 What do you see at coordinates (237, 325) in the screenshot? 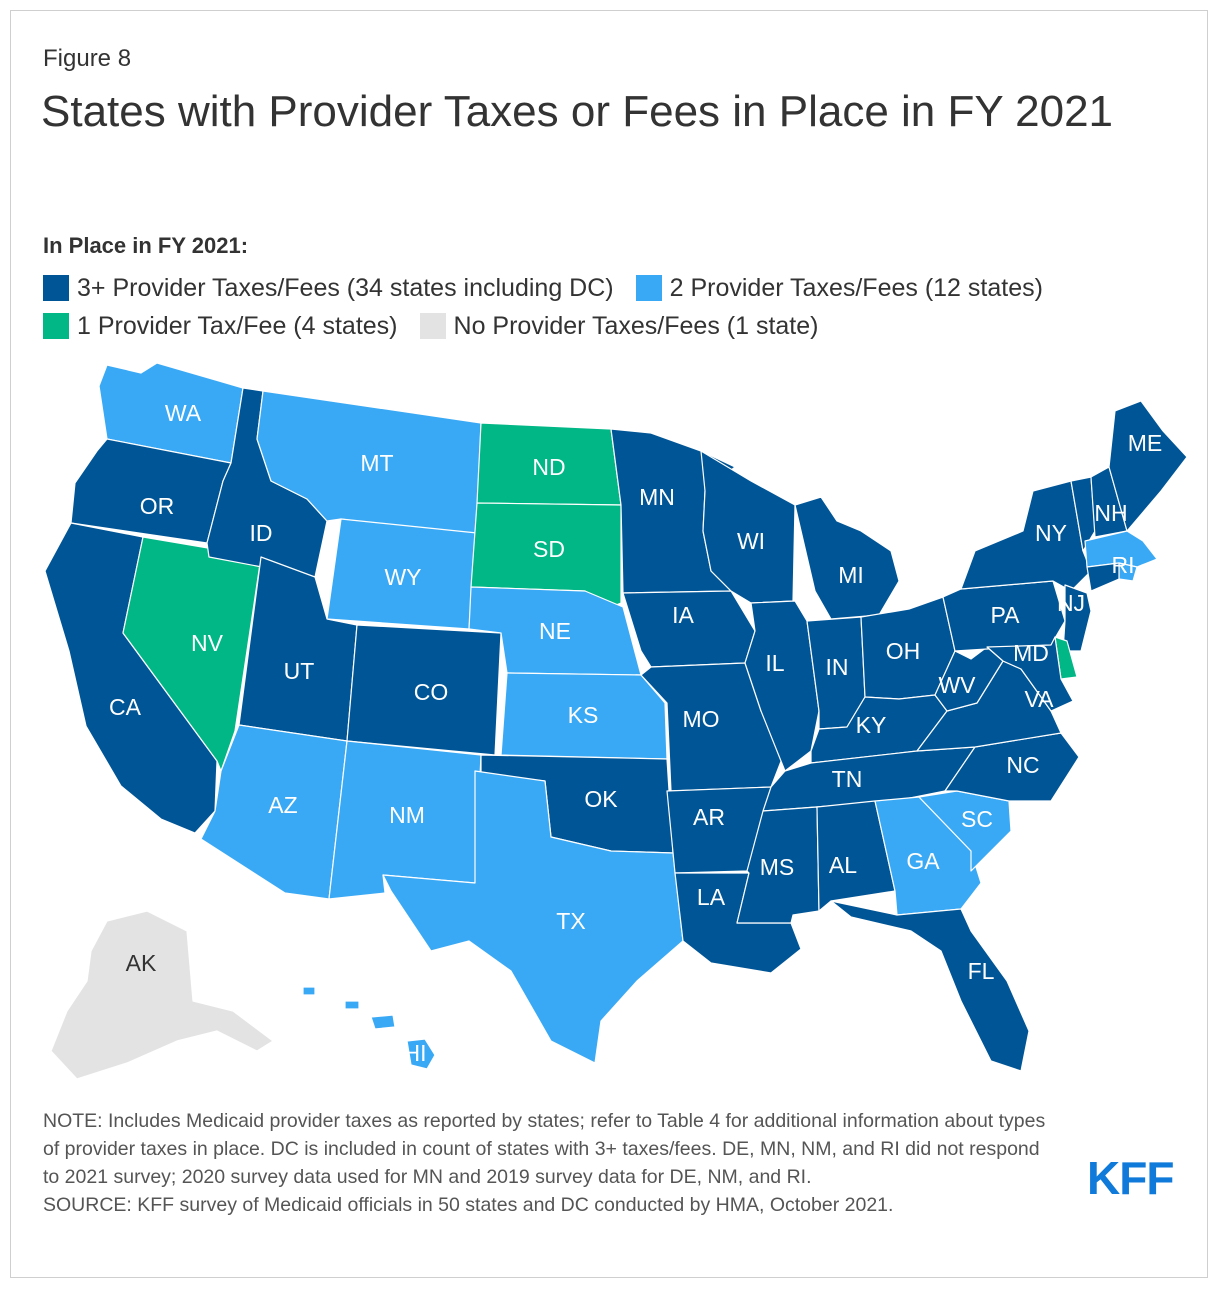
I see `legend-label-1: 1 Provider Tax/Fee (4 states)` at bounding box center [237, 325].